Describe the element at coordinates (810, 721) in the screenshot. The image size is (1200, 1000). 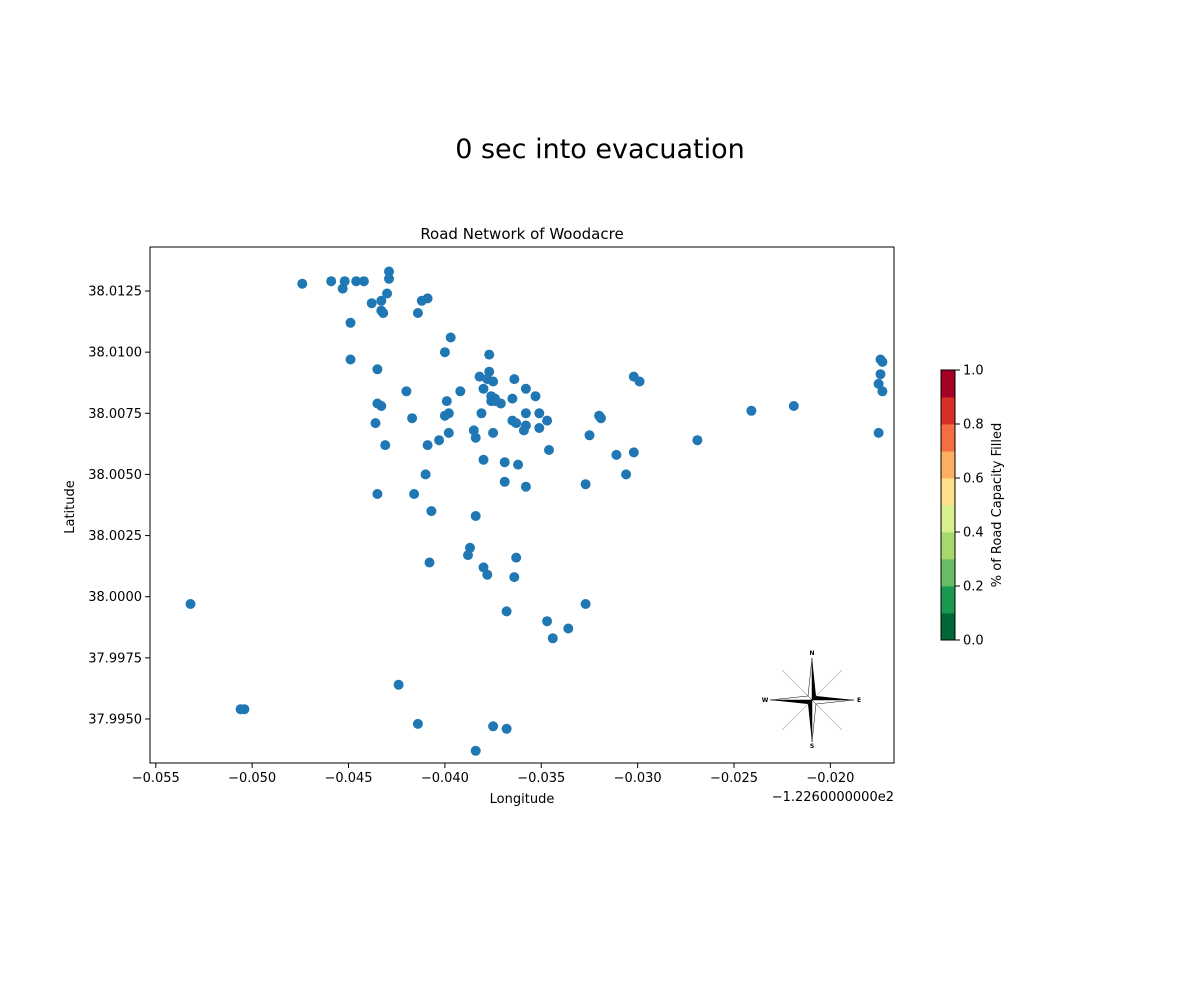
I see `compass-south-dark` at that location.